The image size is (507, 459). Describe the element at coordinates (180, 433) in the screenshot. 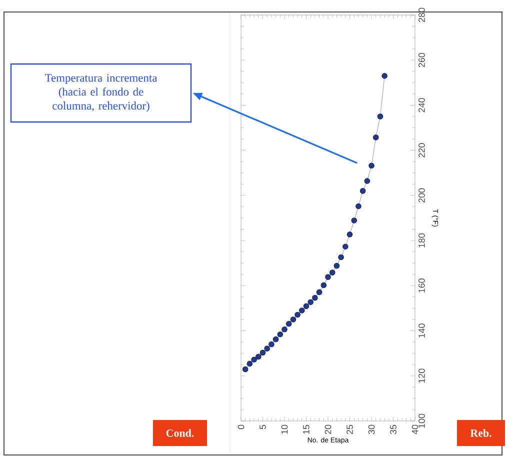

I see `text: Cond.` at that location.